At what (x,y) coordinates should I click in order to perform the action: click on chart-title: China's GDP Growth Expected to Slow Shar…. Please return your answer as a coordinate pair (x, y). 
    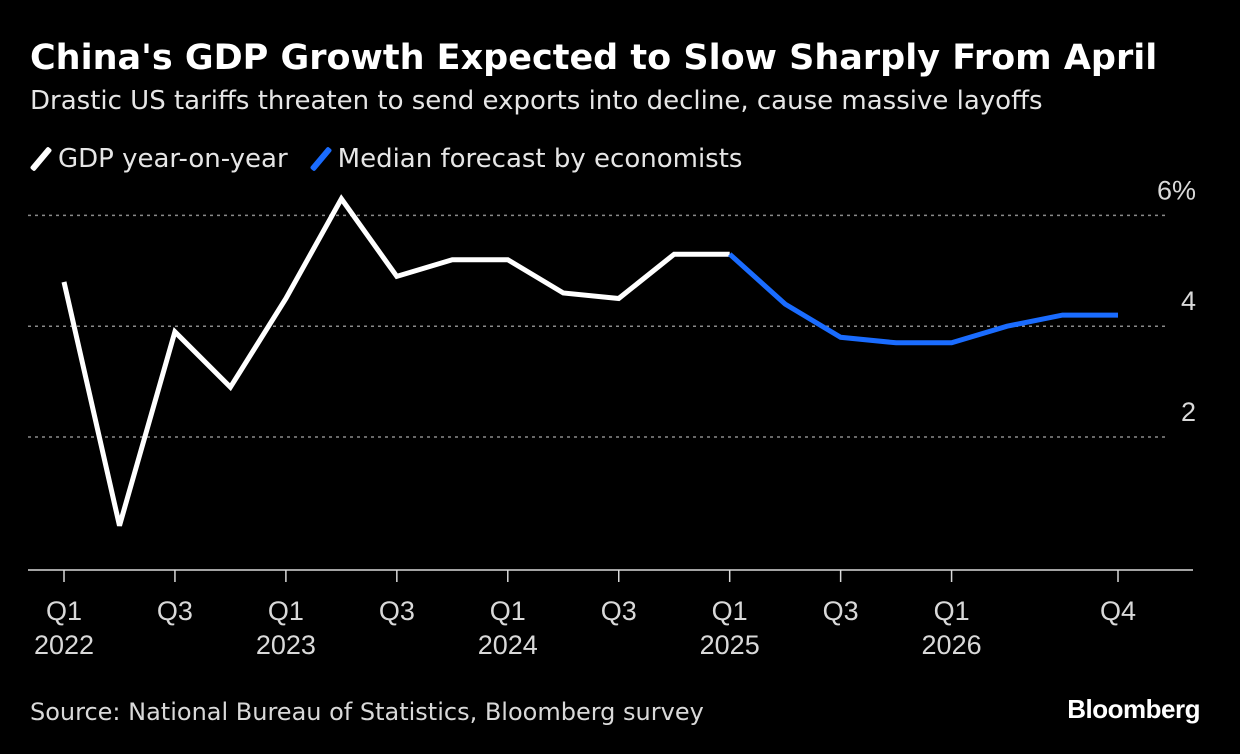
    Looking at the image, I should click on (594, 58).